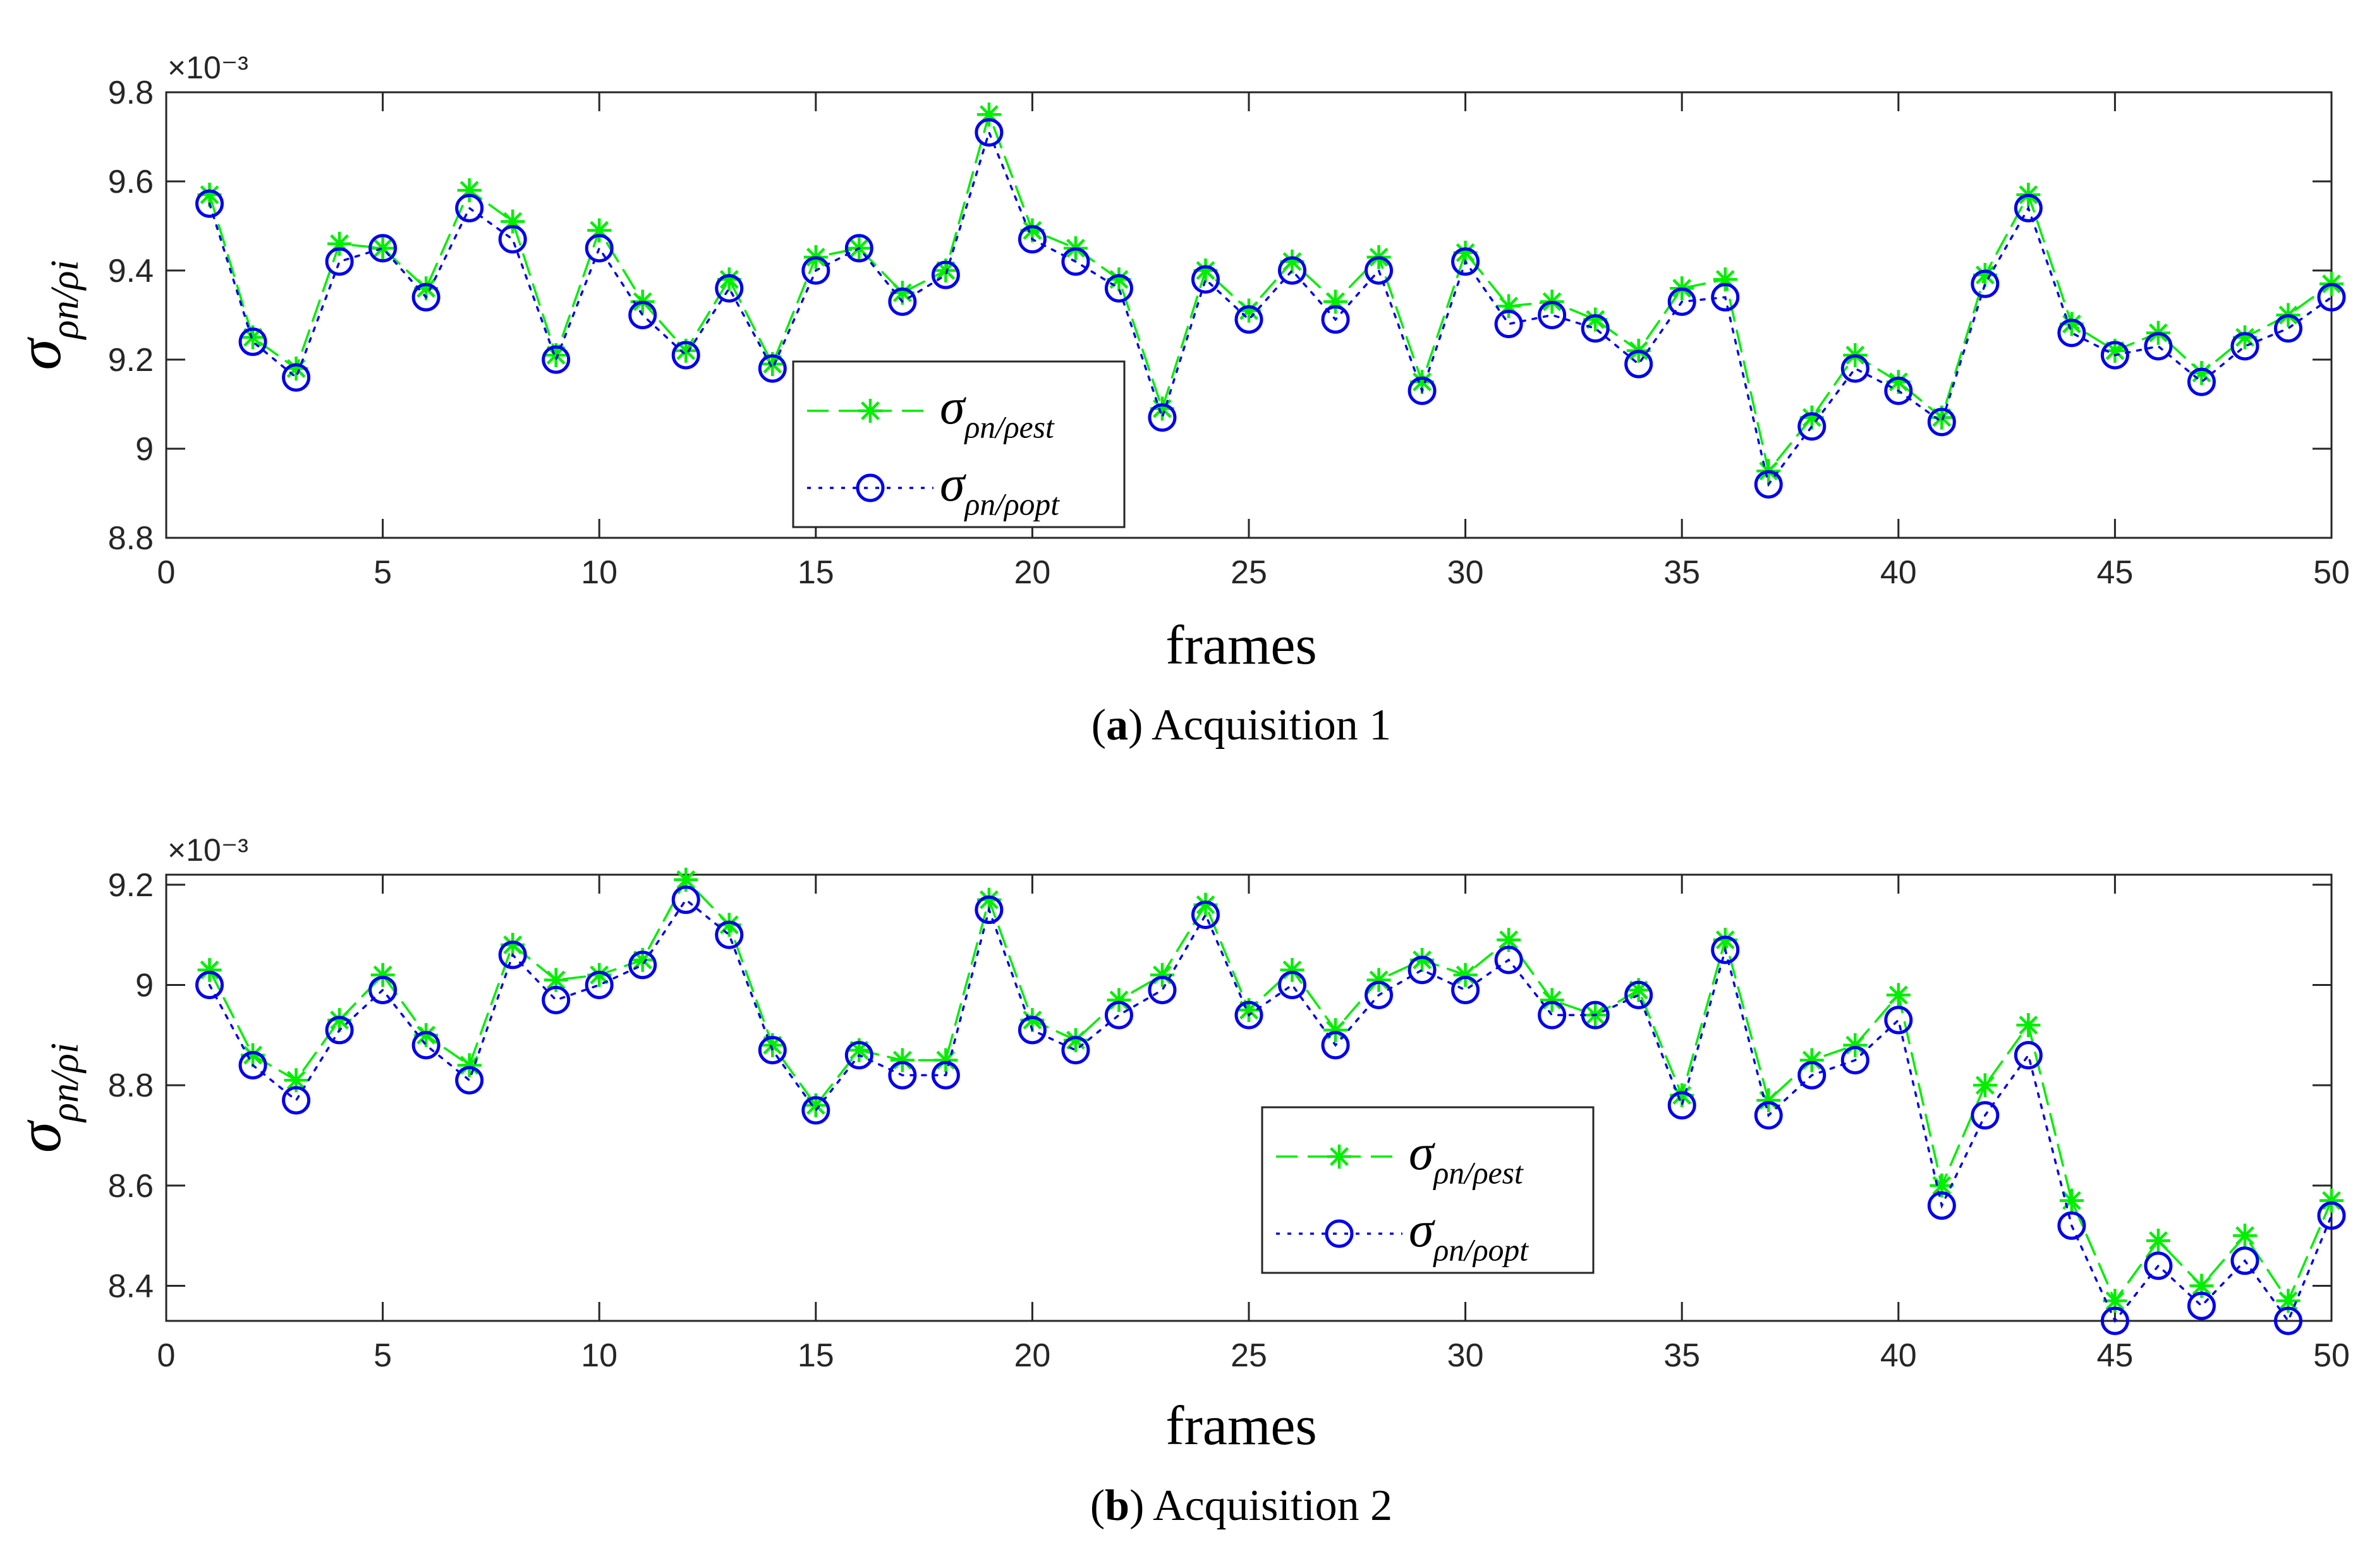 The width and height of the screenshot is (2377, 1568). Describe the element at coordinates (1465, 1355) in the screenshot. I see `x-tick-label: 30` at that location.